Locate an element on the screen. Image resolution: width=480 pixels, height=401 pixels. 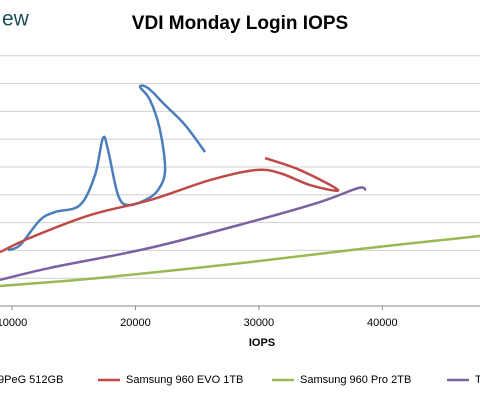
legend-label: T is located at coordinates (477, 380).